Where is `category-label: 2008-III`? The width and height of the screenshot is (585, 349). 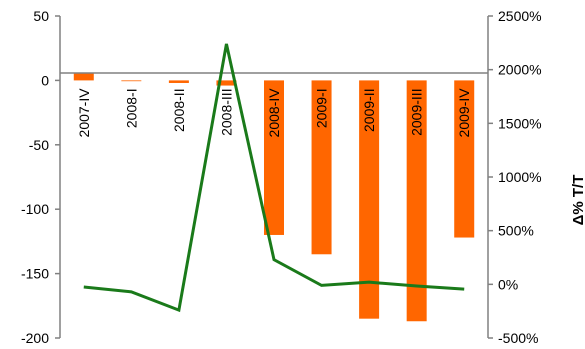
category-label: 2008-III is located at coordinates (226, 111).